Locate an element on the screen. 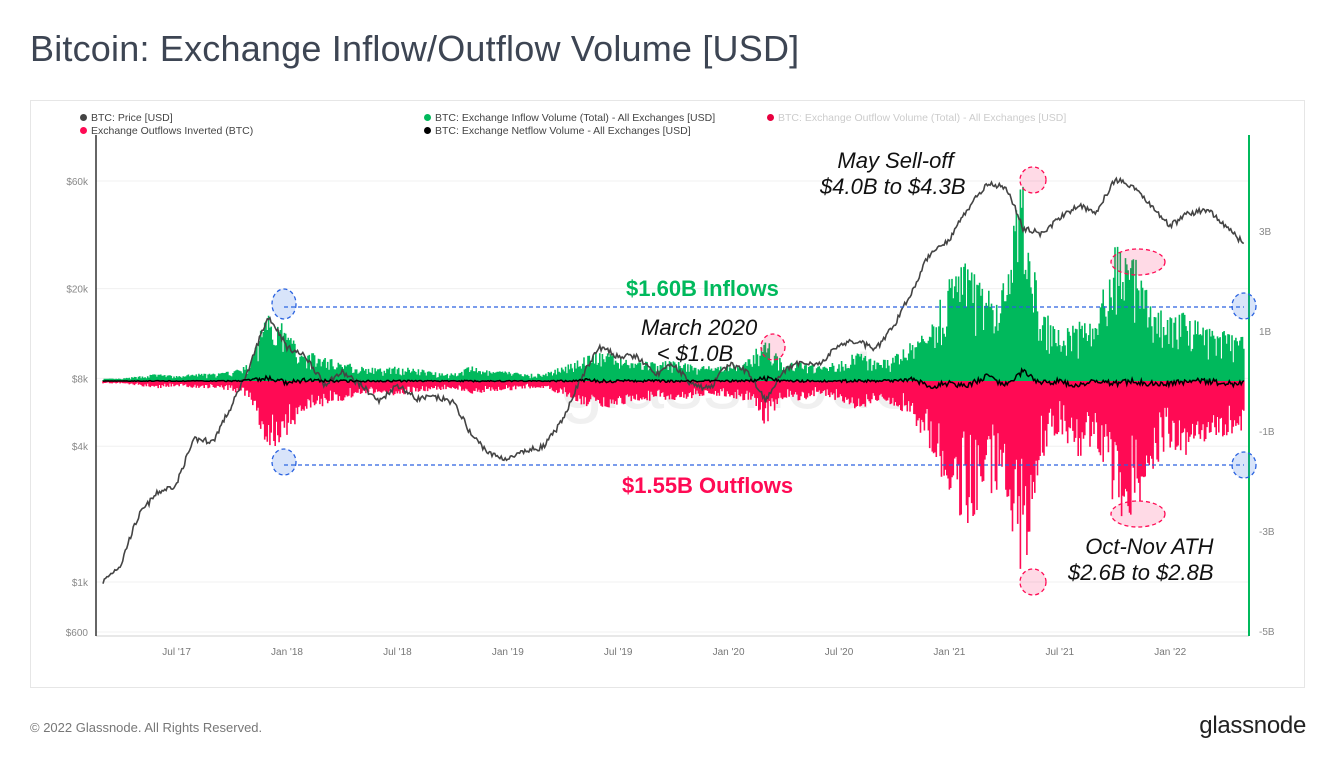 This screenshot has width=1334, height=768. legend-label: BTC: Price [USD] is located at coordinates (132, 118).